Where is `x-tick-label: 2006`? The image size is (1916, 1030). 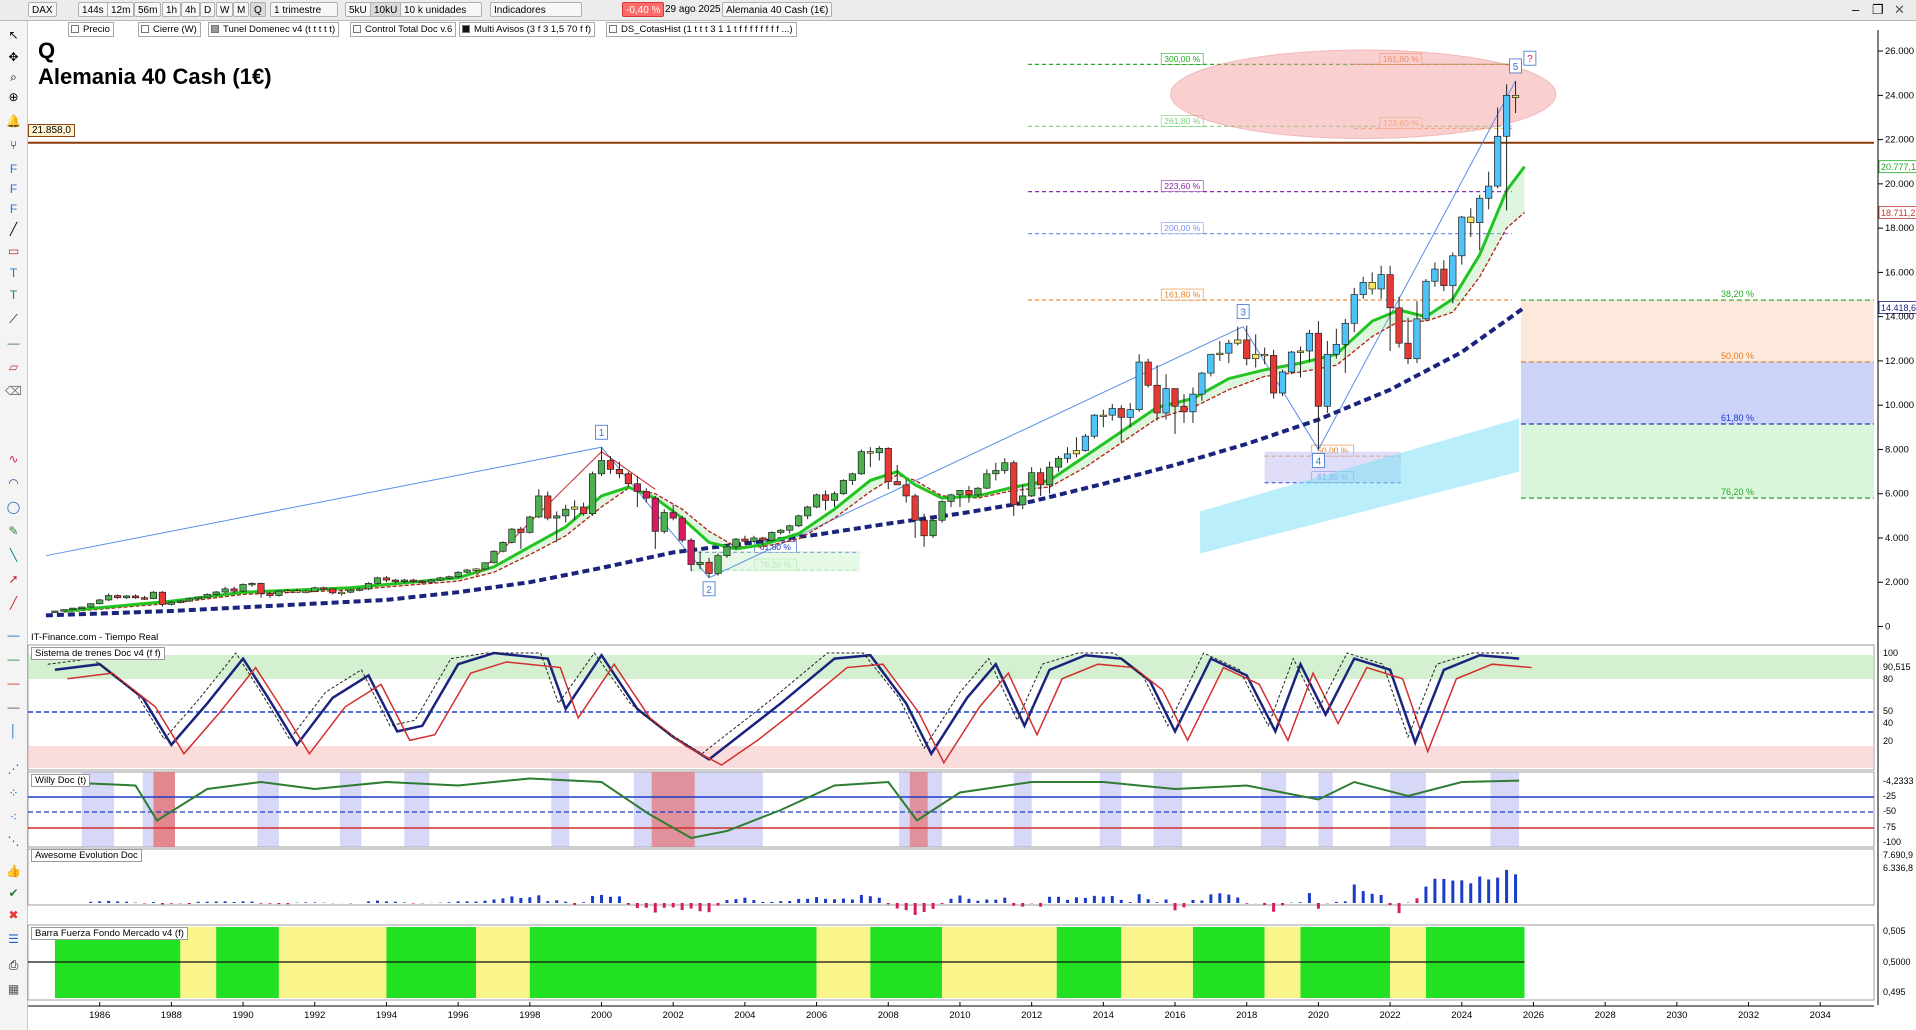
x-tick-label: 2006 is located at coordinates (816, 1015).